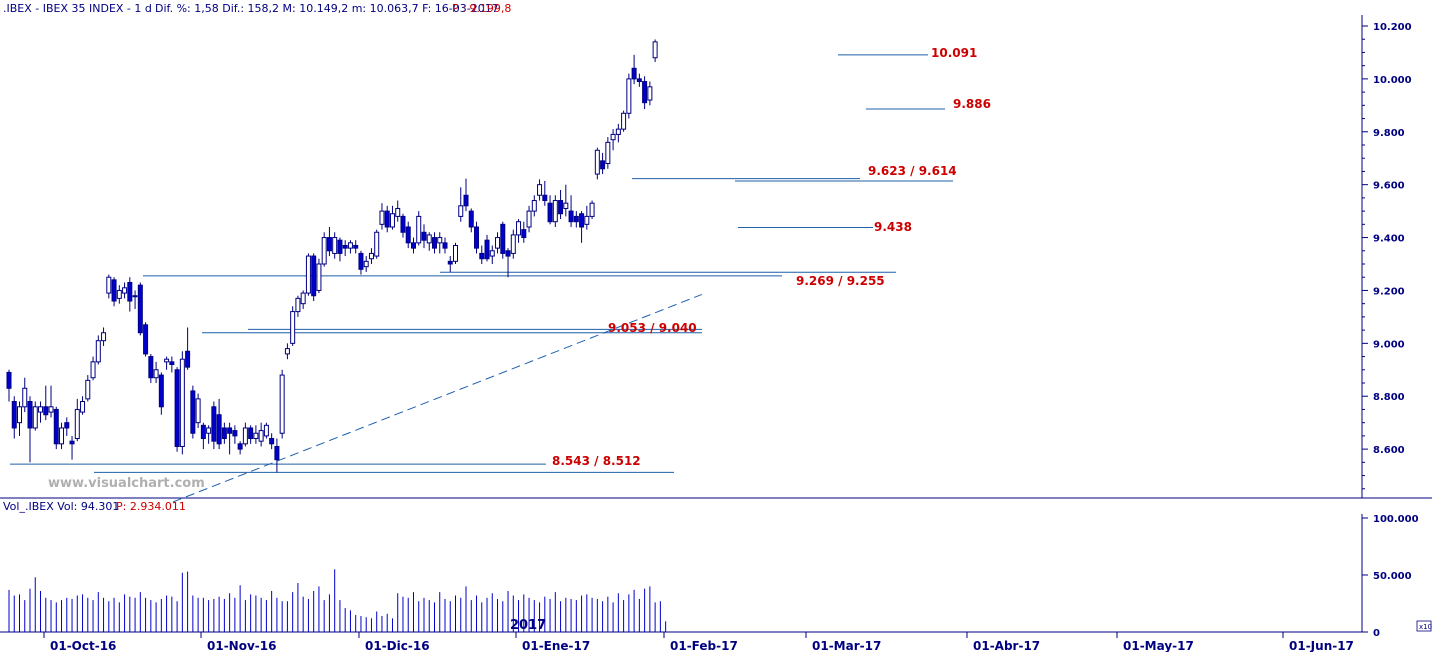 Image resolution: width=1432 pixels, height=652 pixels. Describe the element at coordinates (1392, 576) in the screenshot. I see `volume-tick-label: 50.000` at that location.